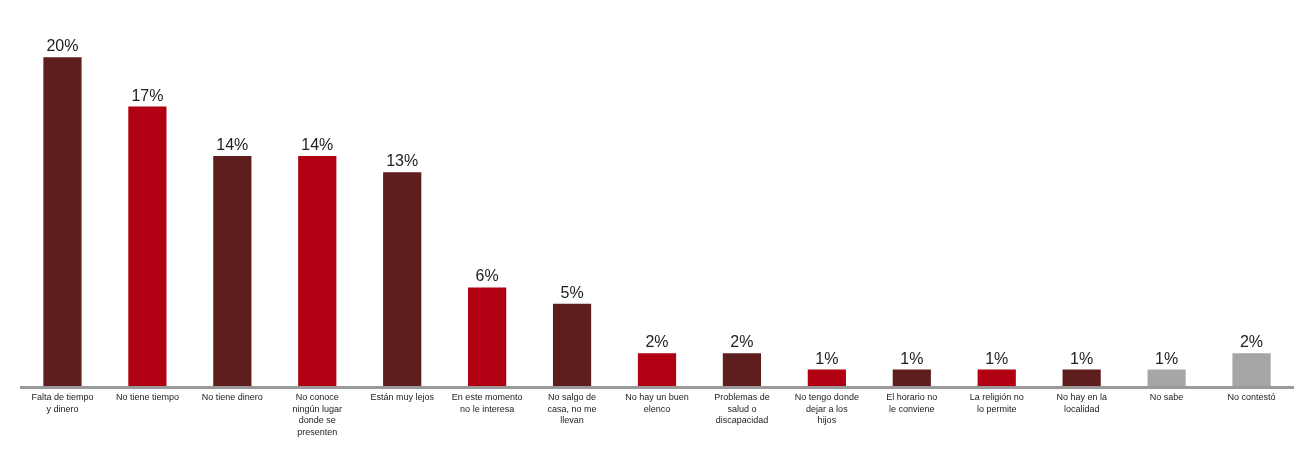  I want to click on x-tick-label: No conoce ningún lugar donde se presenten, so click(317, 414).